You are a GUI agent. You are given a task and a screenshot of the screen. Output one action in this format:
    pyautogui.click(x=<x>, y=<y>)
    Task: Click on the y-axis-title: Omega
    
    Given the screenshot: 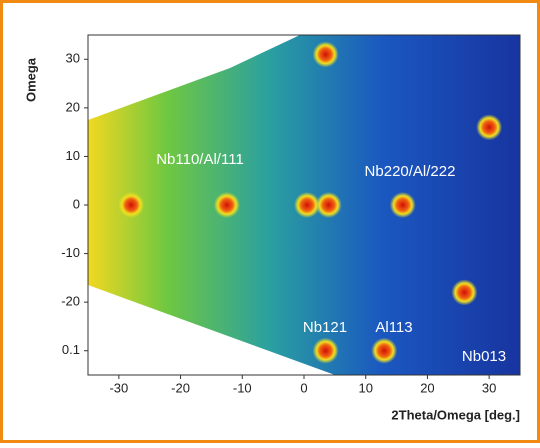 What is the action you would take?
    pyautogui.click(x=30, y=79)
    